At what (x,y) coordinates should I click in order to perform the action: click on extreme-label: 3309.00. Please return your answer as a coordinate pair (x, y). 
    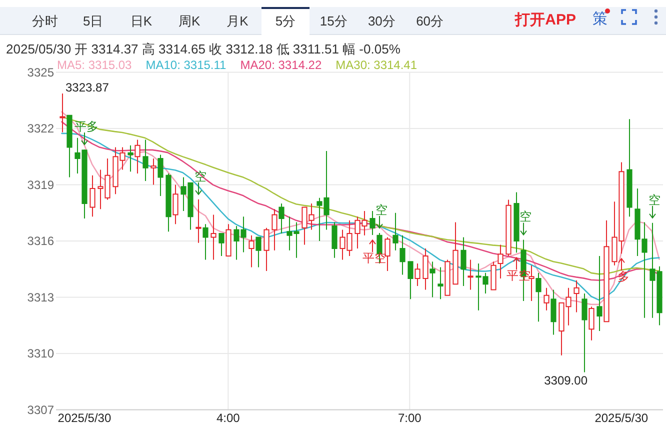
    Looking at the image, I should click on (566, 380).